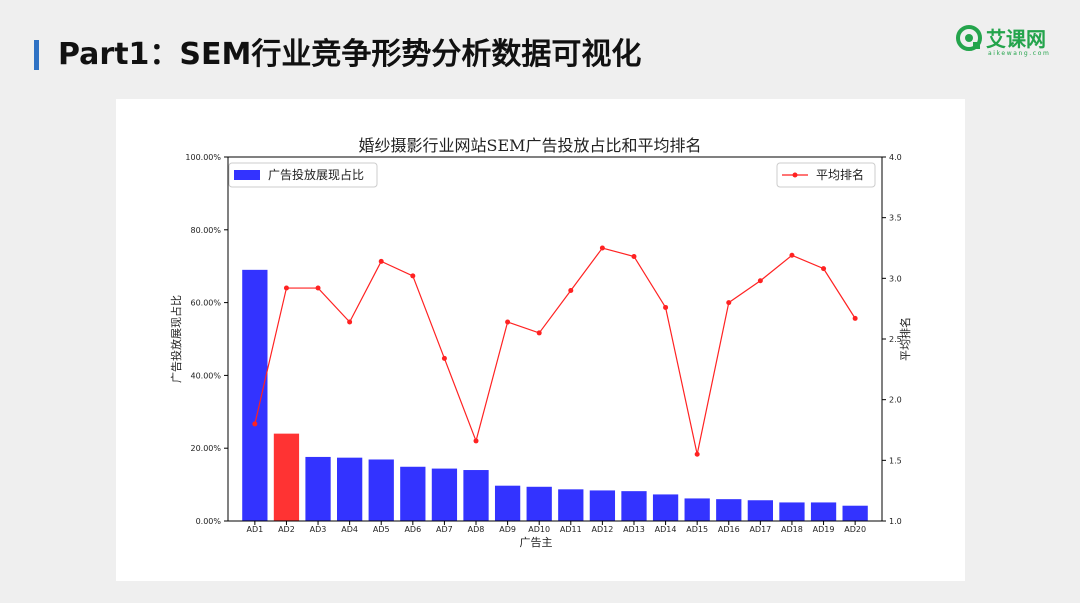 Image resolution: width=1080 pixels, height=603 pixels. I want to click on rank-point-ad18, so click(792, 255).